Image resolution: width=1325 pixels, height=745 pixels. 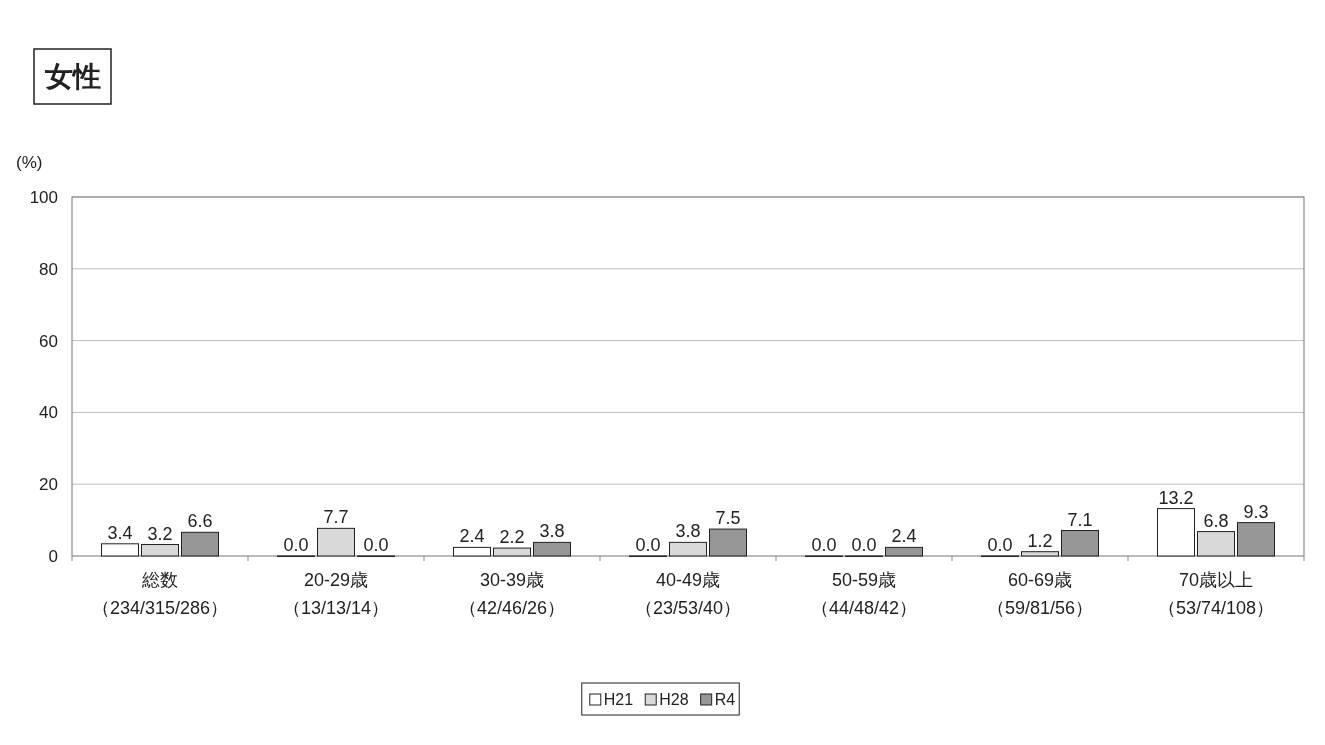 I want to click on x-tick-label: 30-39歳（42/46/26）, so click(x=512, y=594).